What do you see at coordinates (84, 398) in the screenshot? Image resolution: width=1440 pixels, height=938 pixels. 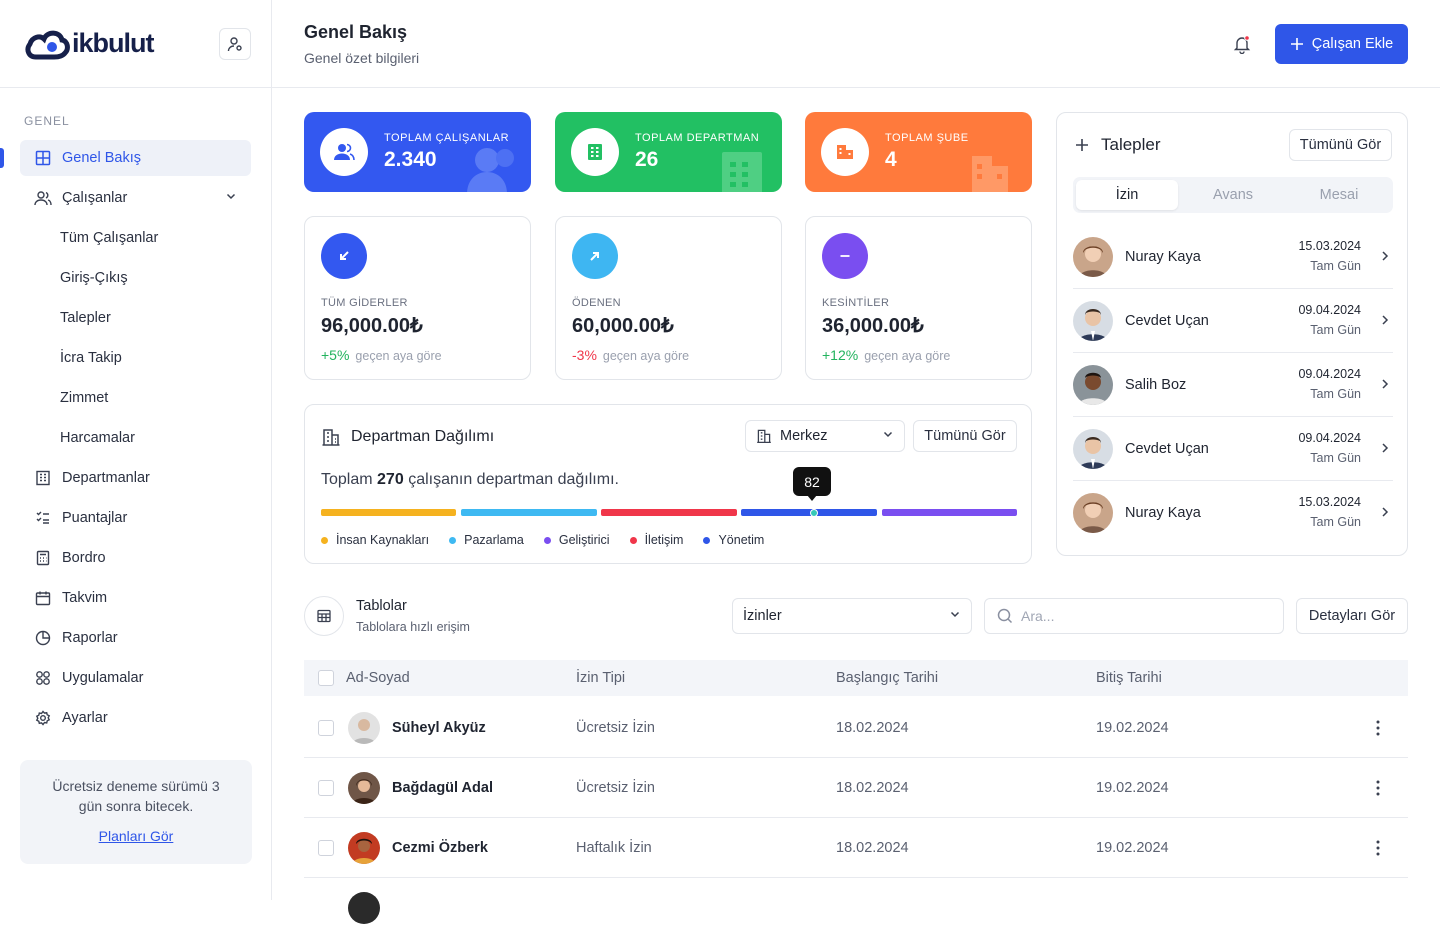 I see `sidebar-subitem-assets: Zimmet` at bounding box center [84, 398].